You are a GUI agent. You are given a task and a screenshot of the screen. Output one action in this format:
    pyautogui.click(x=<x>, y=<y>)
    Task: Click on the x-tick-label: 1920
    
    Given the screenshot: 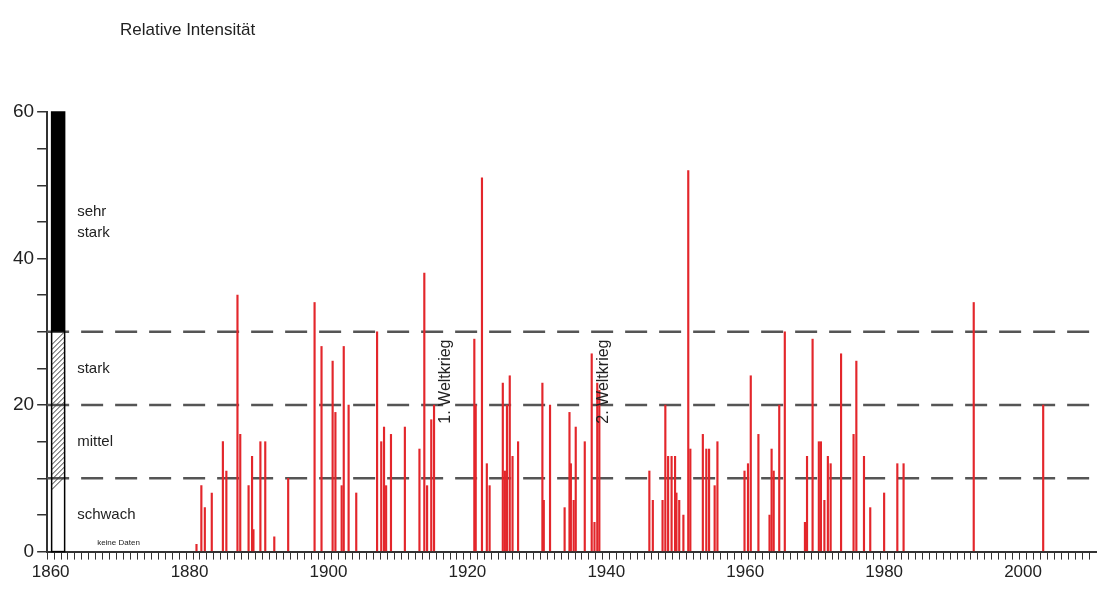 What is the action you would take?
    pyautogui.click(x=467, y=572)
    